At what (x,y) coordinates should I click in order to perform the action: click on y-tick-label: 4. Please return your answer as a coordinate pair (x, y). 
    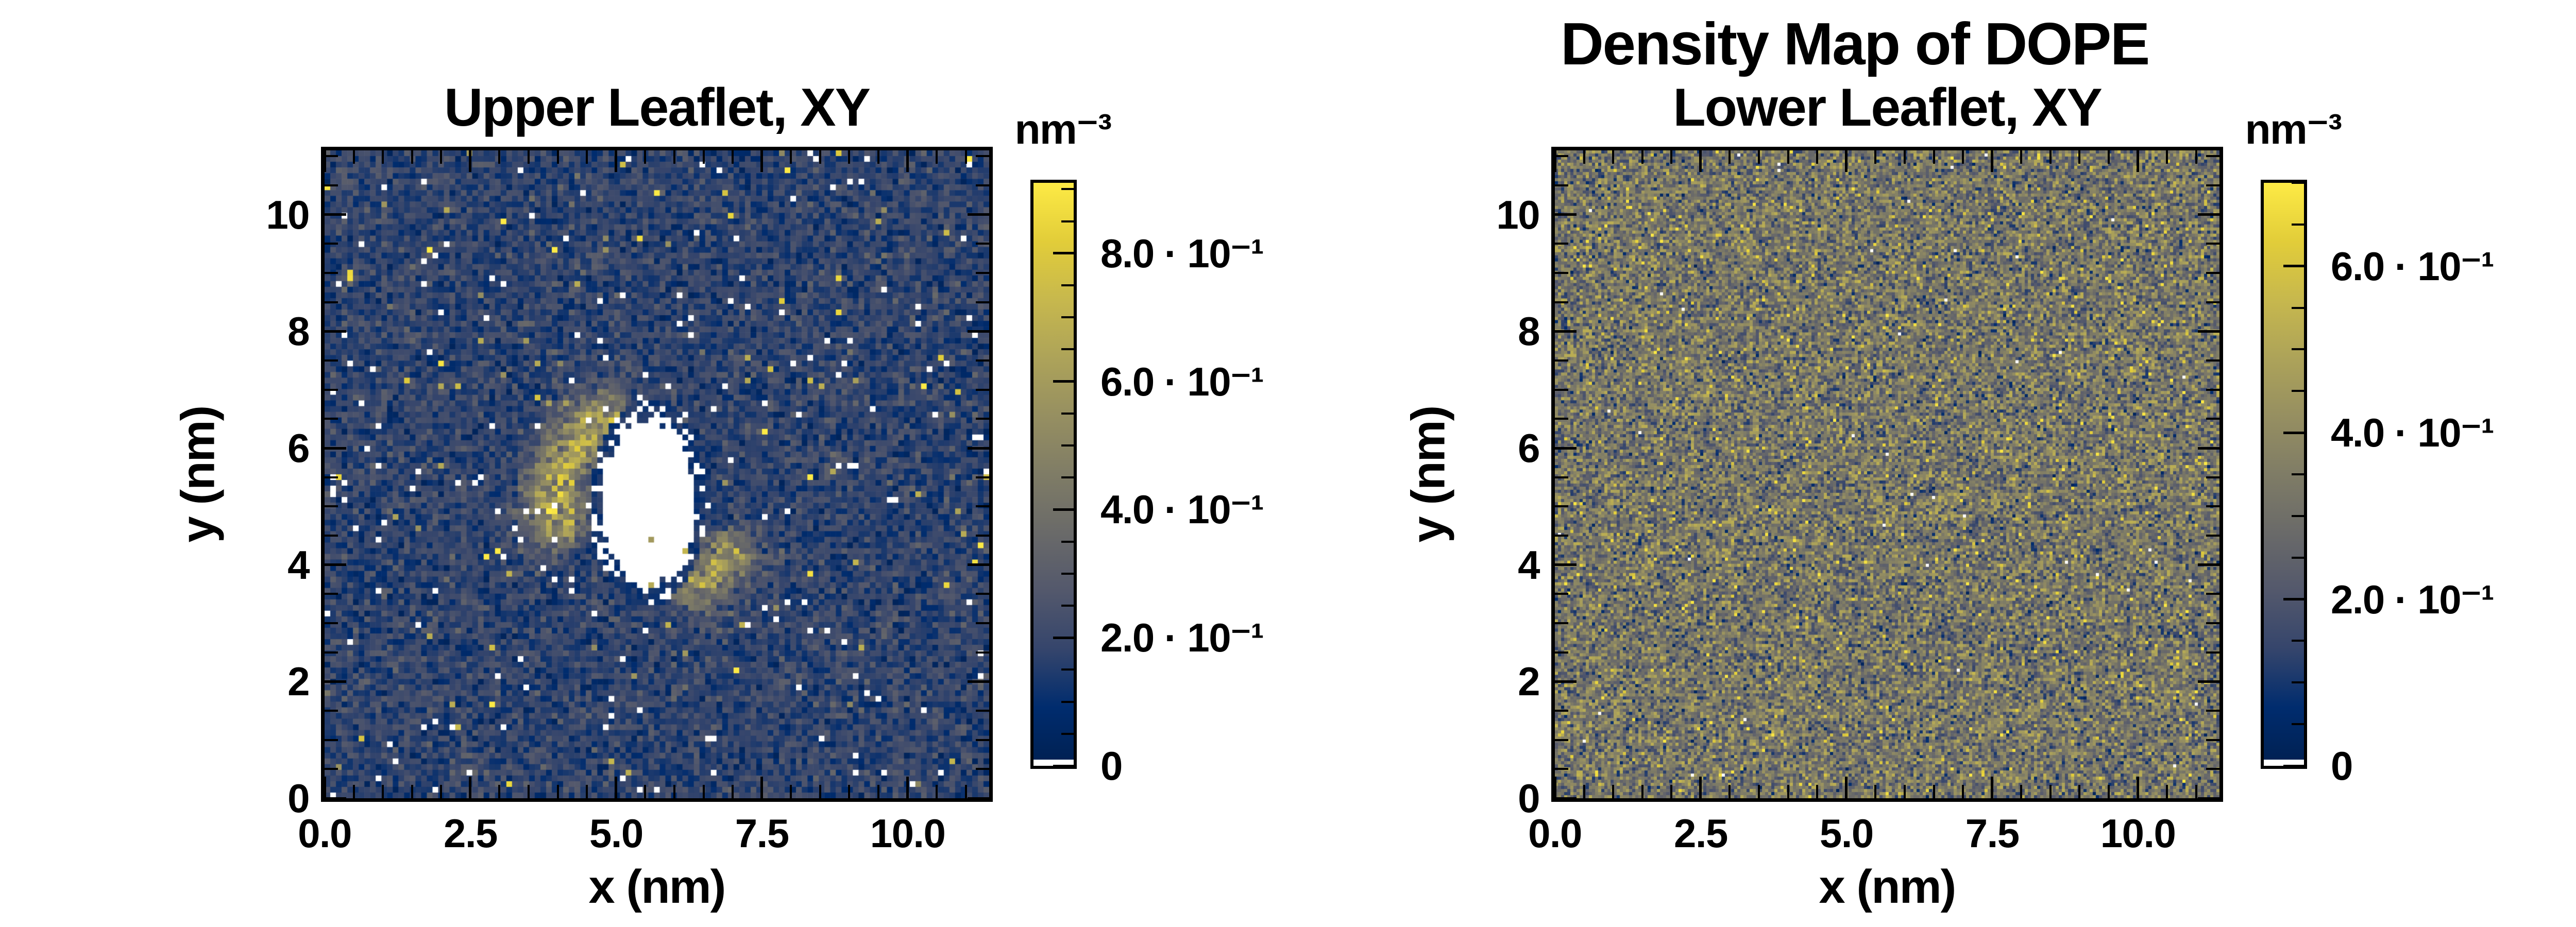
    Looking at the image, I should click on (298, 565).